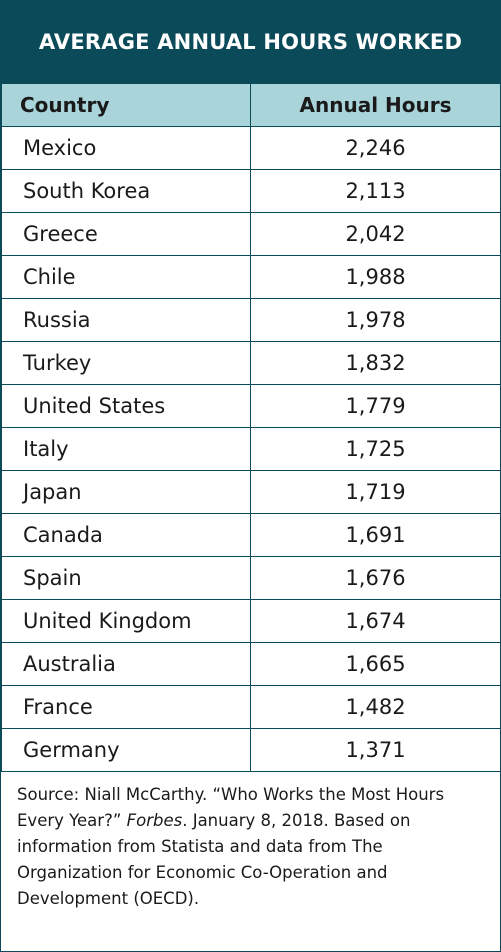 Image resolution: width=501 pixels, height=952 pixels. Describe the element at coordinates (126, 750) in the screenshot. I see `country-cell: Germany` at that location.